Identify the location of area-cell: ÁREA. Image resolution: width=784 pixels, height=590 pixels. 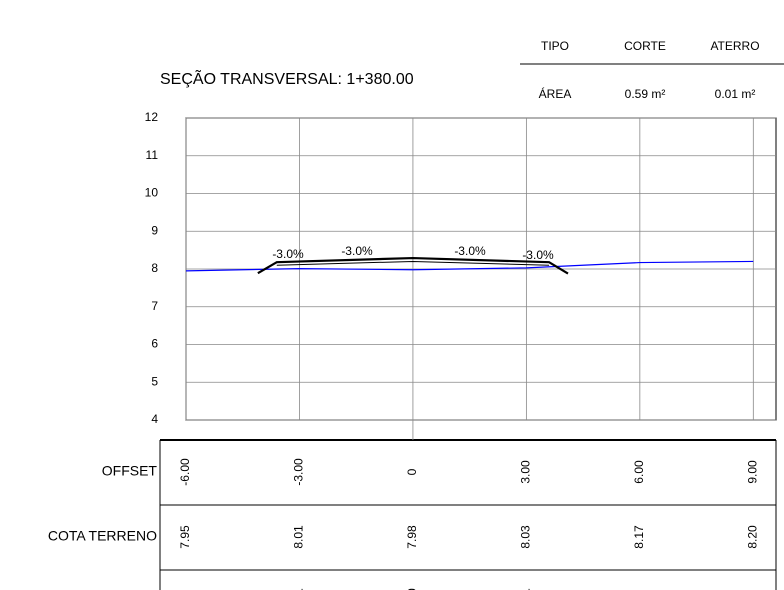
(555, 93).